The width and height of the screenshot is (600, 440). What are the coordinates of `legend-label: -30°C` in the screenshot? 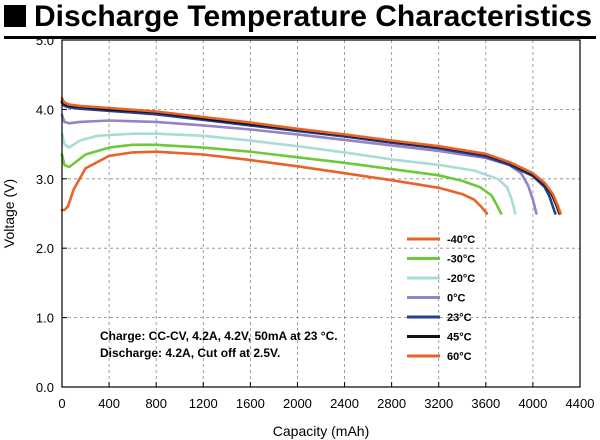 It's located at (461, 260).